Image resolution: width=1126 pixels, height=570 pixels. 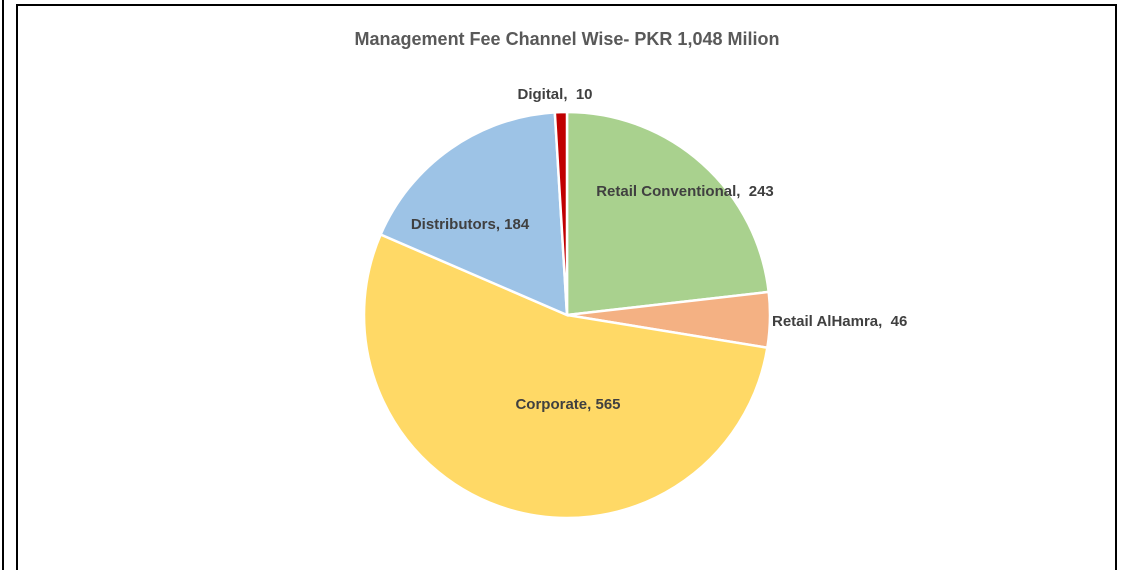 I want to click on data-label: Digital, 10, so click(x=554, y=94).